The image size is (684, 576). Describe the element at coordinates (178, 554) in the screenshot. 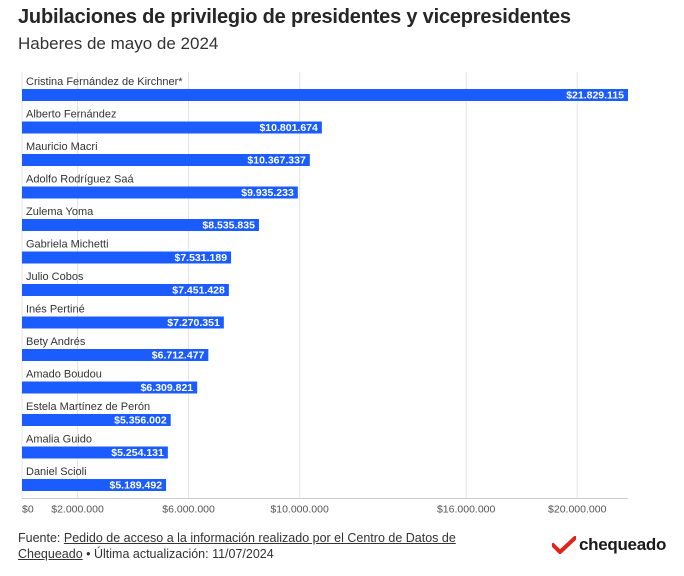

I see `last-updated: • Última actualización: 11/07/2024` at that location.